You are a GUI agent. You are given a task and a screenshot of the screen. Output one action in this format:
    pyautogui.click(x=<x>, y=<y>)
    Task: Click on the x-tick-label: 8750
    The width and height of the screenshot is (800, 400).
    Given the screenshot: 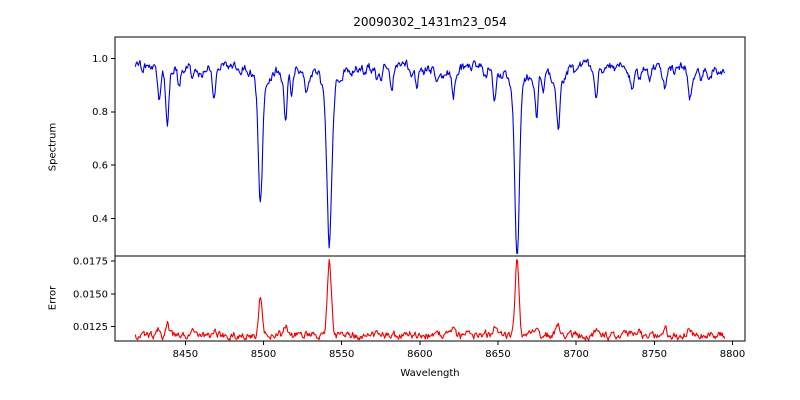 What is the action you would take?
    pyautogui.click(x=654, y=354)
    